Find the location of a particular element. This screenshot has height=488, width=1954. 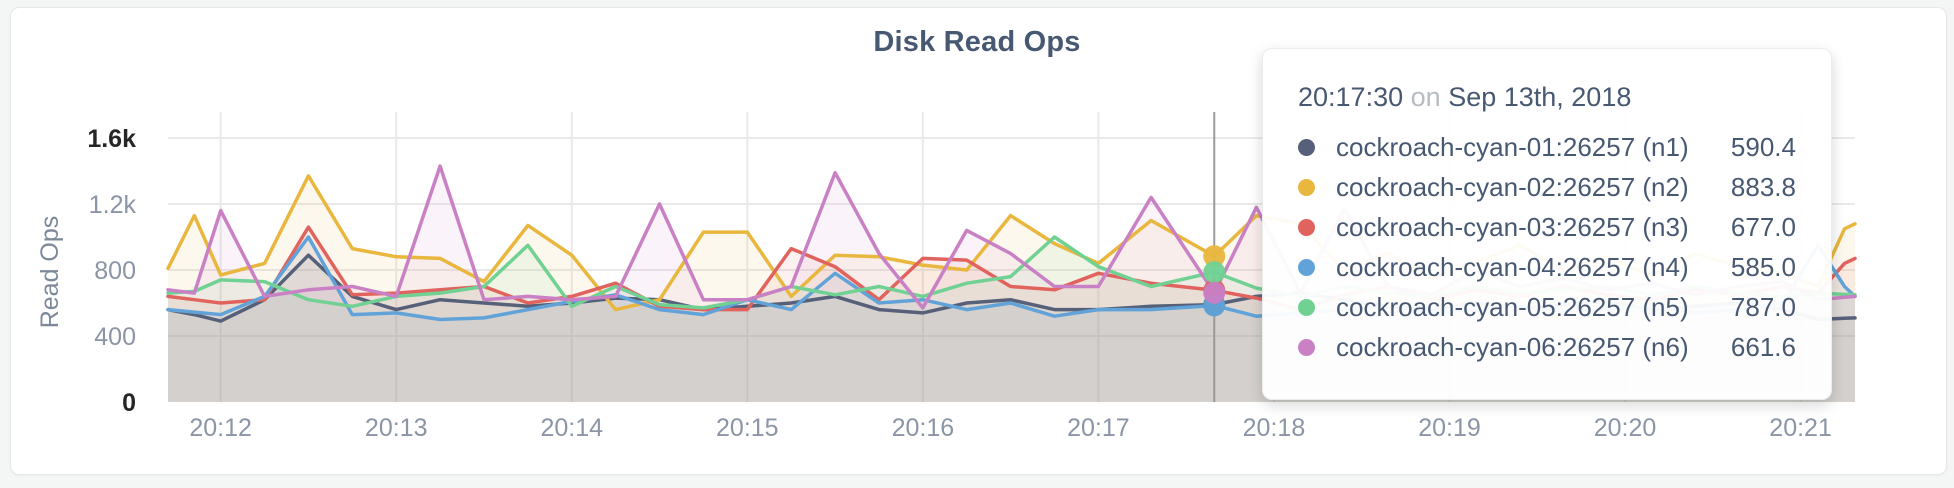

tooltip-series-label: cockroach-cyan-05:26257 (n5) is located at coordinates (1512, 306).